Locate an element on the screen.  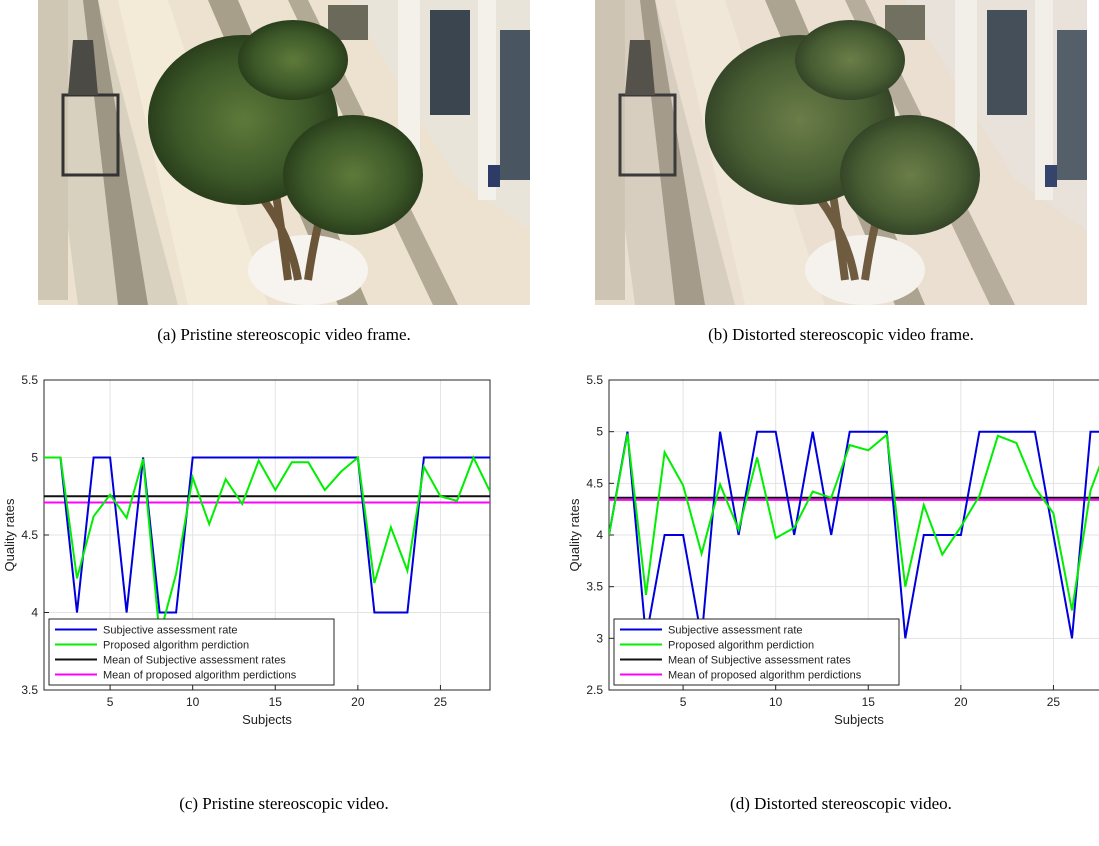
chart-d-series-group is located at coordinates (854, 534).